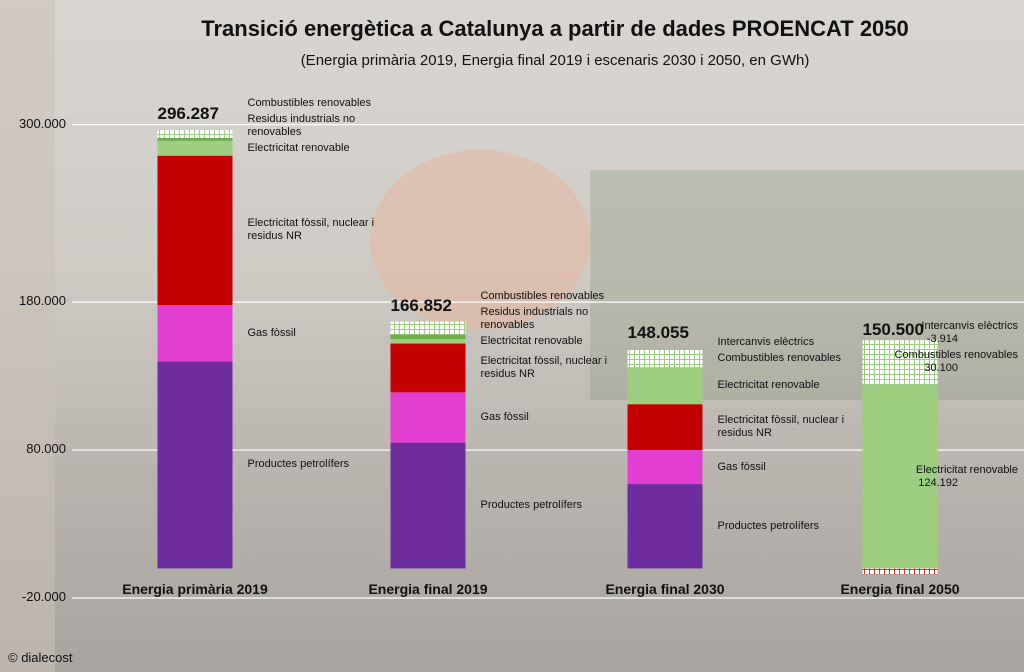 This screenshot has height=672, width=1024. I want to click on segment-label: Intercanvis elèctrics, so click(783, 342).